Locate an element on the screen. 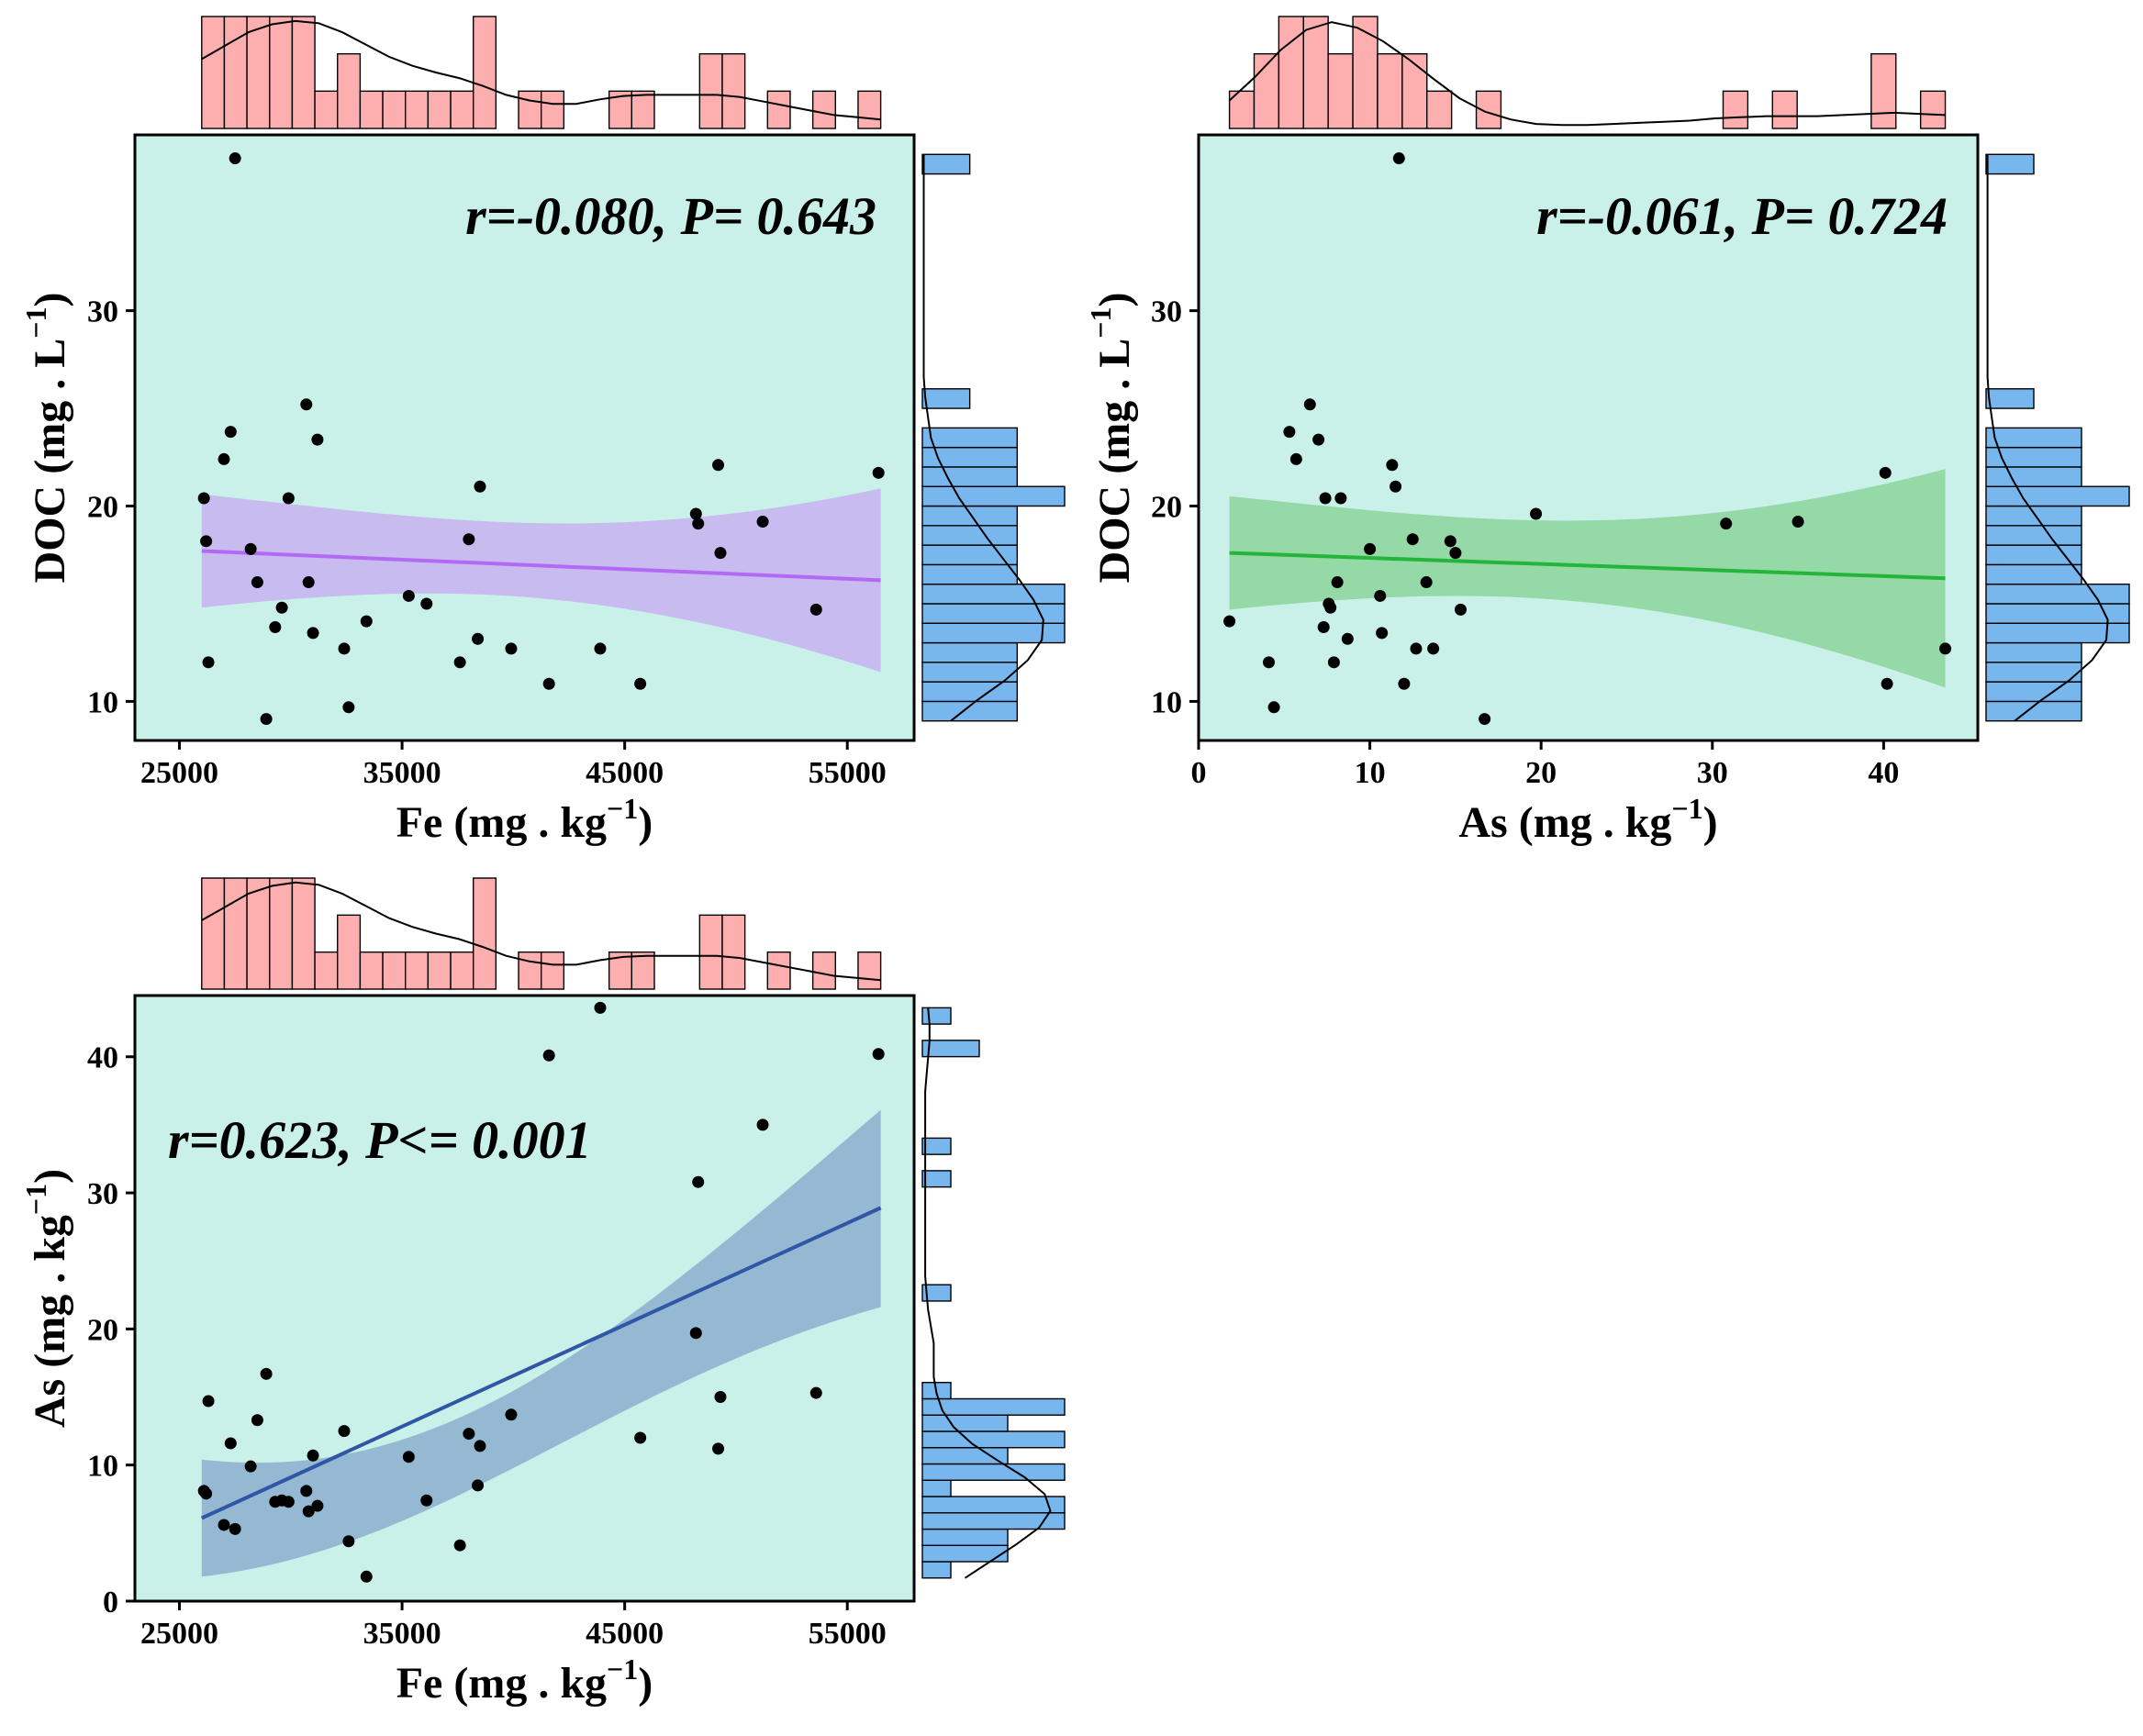  confidence-band is located at coordinates (541, 580).